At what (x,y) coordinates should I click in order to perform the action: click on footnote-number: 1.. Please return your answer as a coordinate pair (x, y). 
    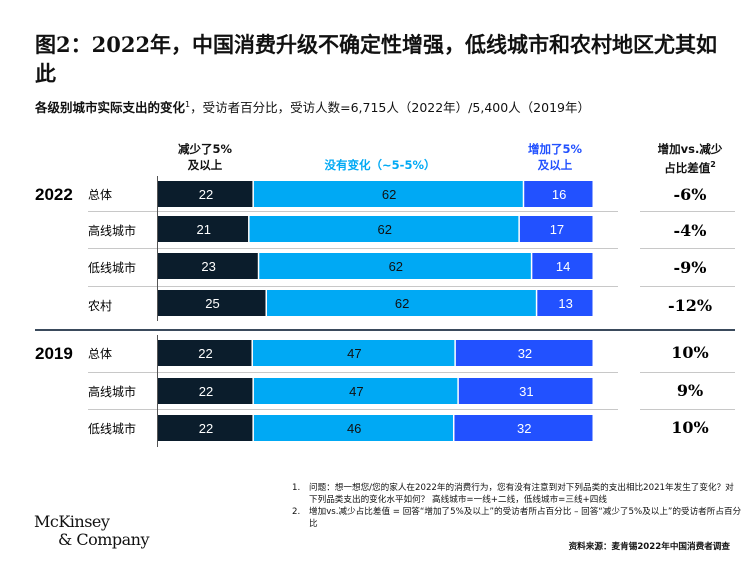
    Looking at the image, I should click on (296, 488).